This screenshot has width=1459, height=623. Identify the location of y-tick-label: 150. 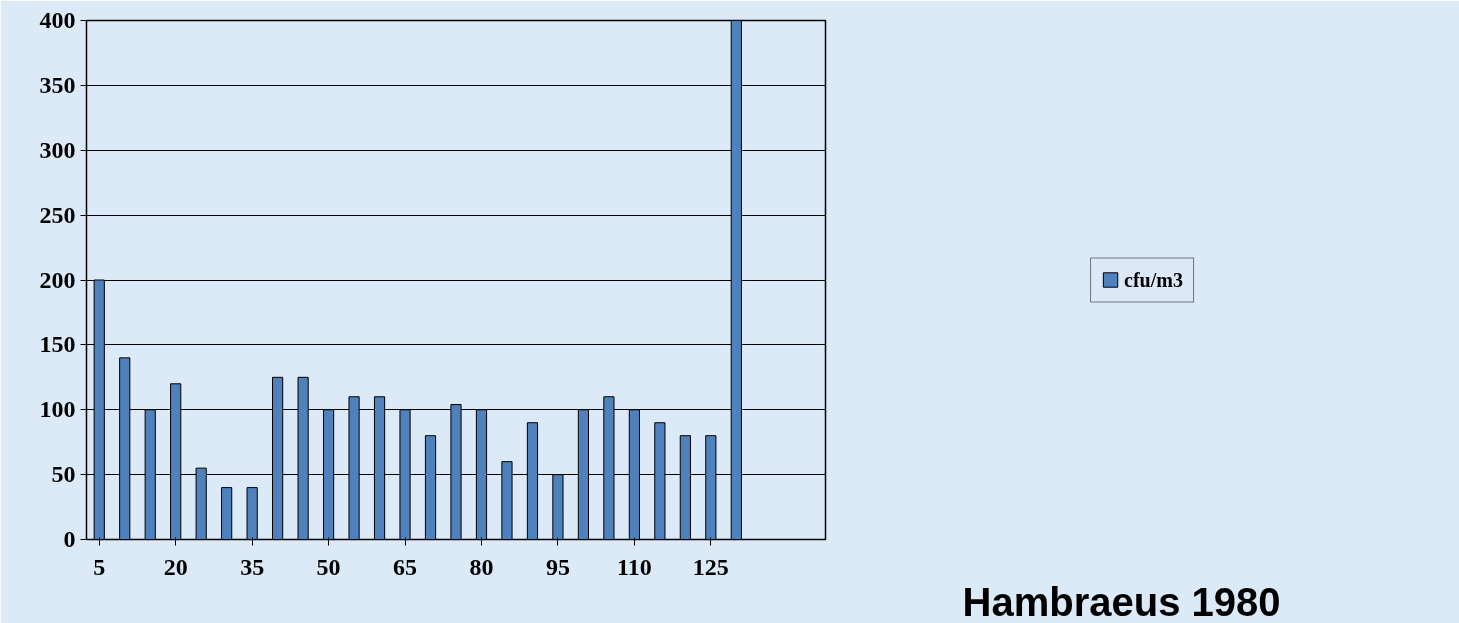
(57, 344).